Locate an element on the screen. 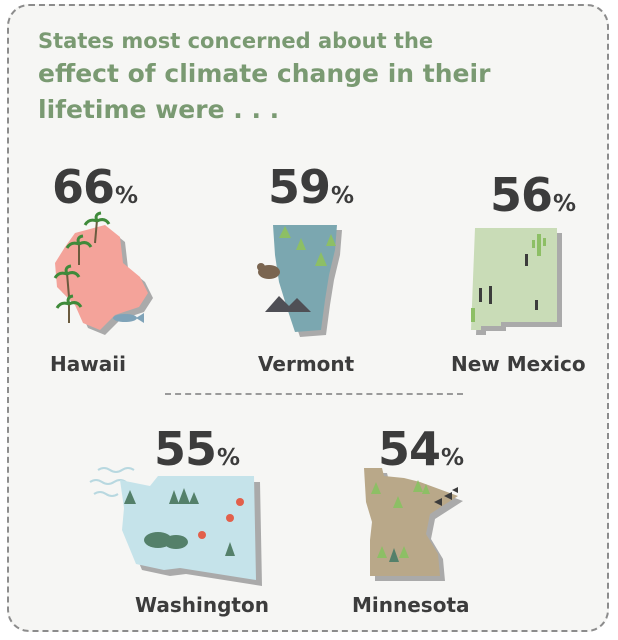  new-mexico-name: New Mexico is located at coordinates (518, 364).